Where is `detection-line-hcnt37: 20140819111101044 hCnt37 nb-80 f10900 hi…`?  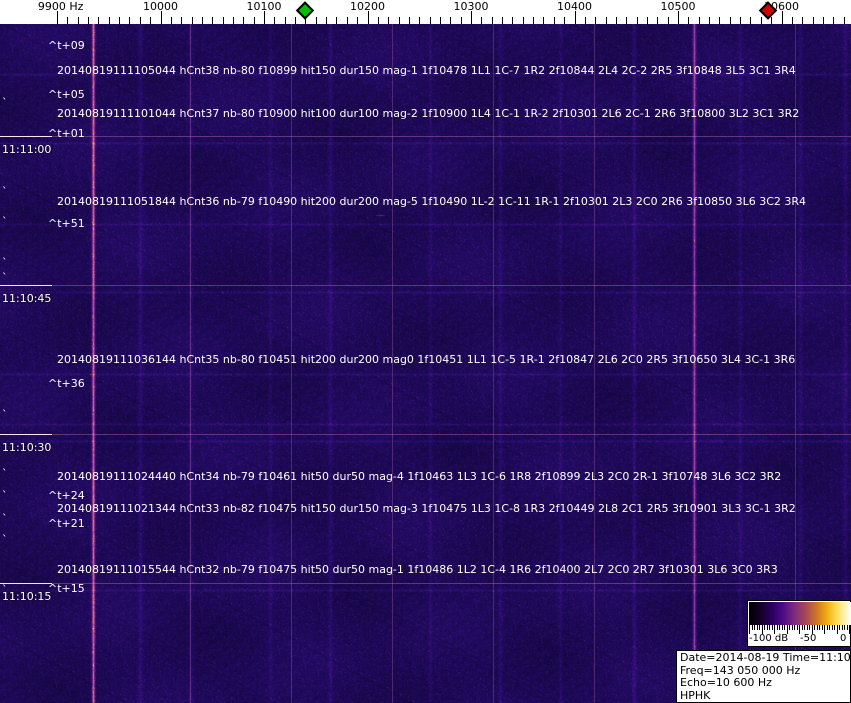
detection-line-hcnt37: 20140819111101044 hCnt37 nb-80 f10900 hi… is located at coordinates (428, 113).